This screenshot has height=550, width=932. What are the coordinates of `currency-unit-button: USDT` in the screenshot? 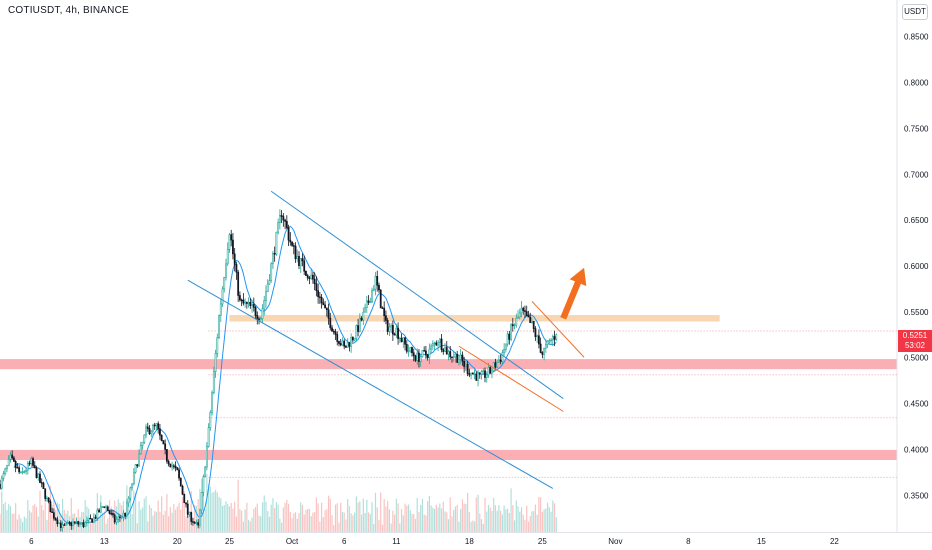 It's located at (915, 12).